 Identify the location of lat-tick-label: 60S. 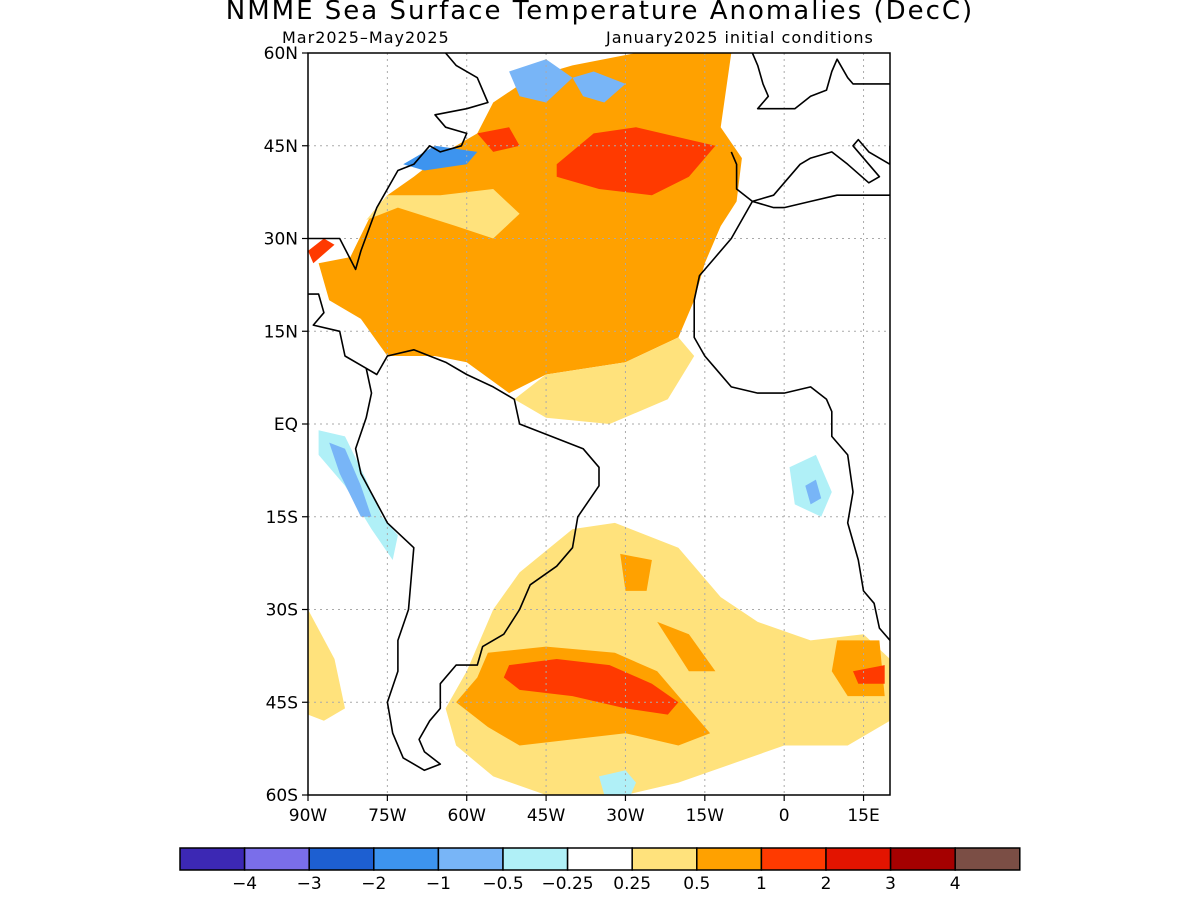
(282, 796).